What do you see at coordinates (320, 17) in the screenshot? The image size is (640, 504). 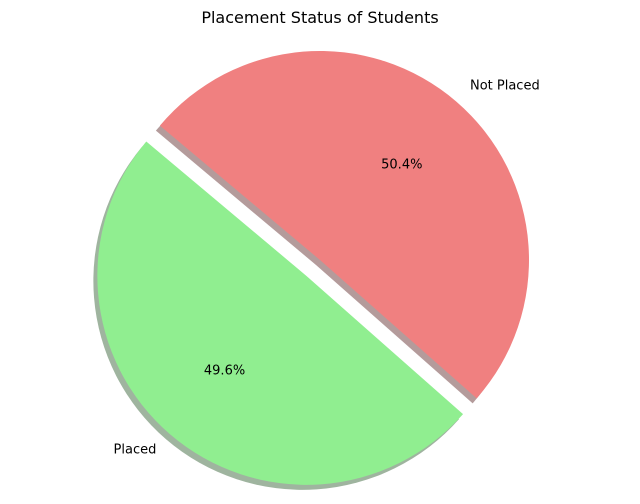 I see `chart-title: Placement Status of Students` at bounding box center [320, 17].